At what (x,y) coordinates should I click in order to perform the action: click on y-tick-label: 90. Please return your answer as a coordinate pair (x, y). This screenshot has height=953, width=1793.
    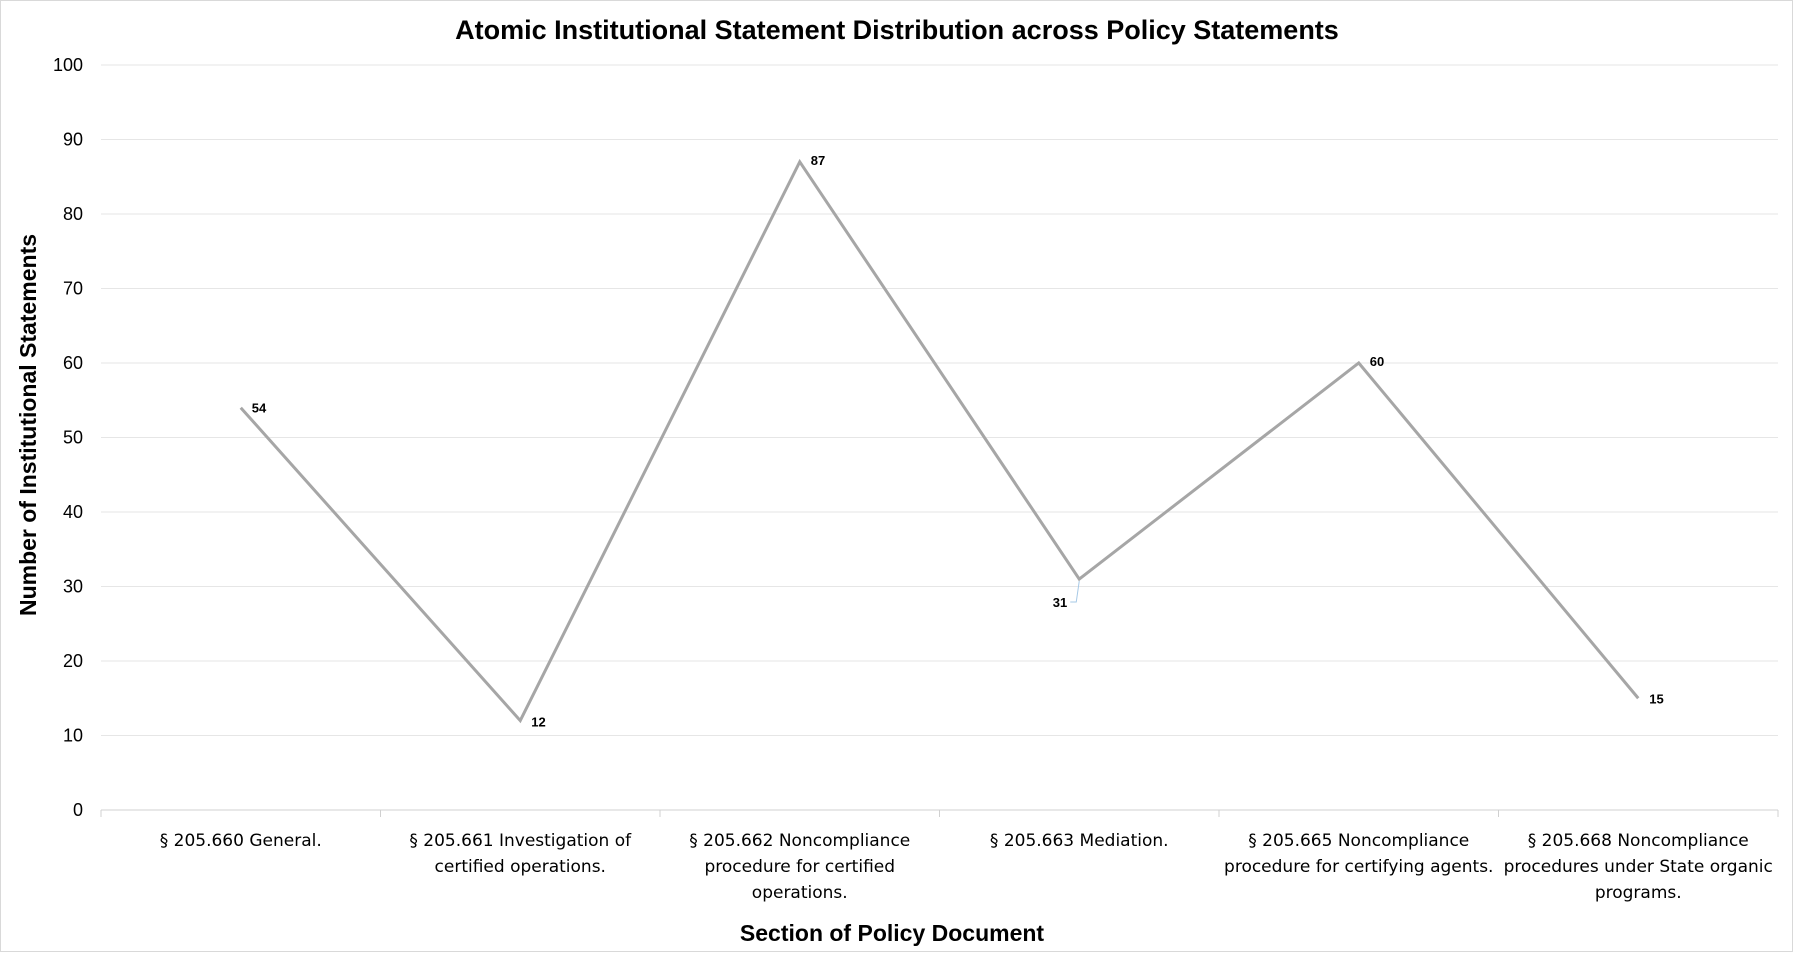
    Looking at the image, I should click on (73, 140).